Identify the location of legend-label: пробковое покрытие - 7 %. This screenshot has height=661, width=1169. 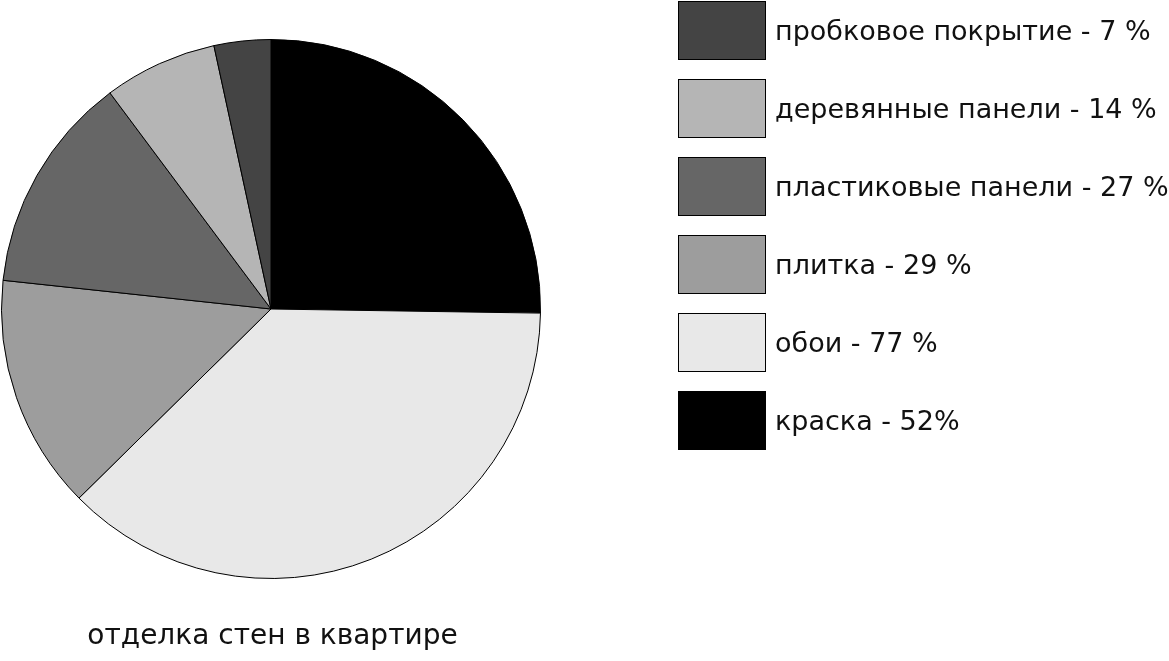
(963, 30).